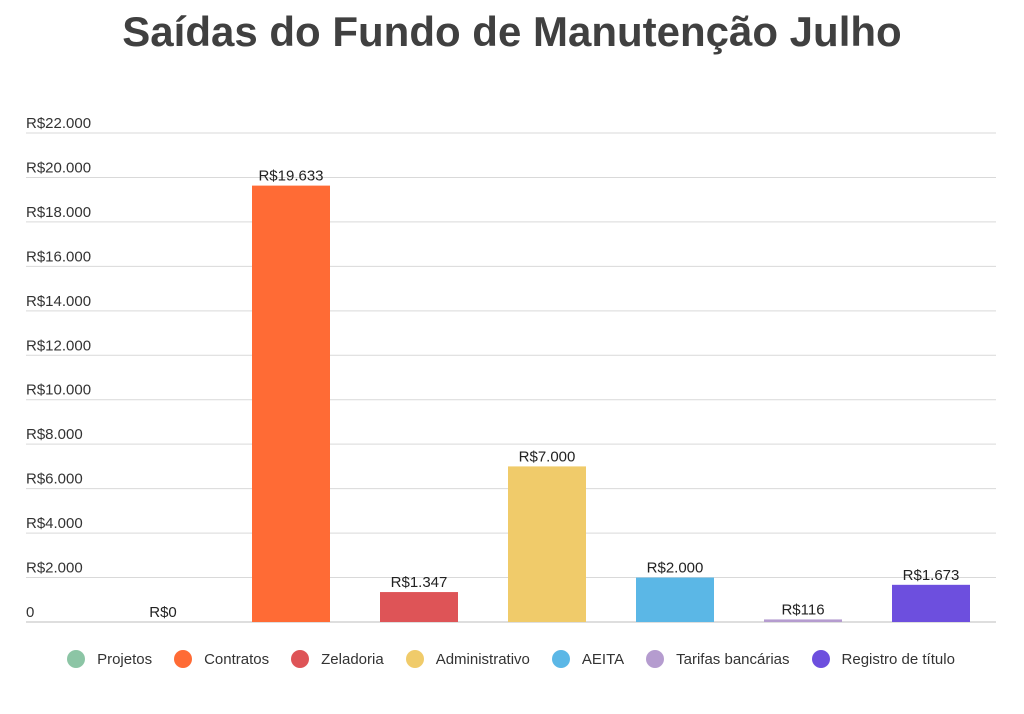  I want to click on legend-label: Administrativo, so click(482, 659).